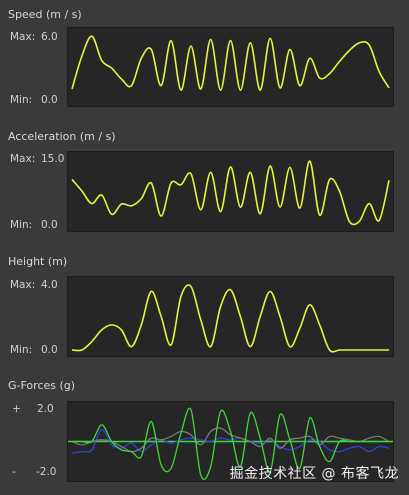 The width and height of the screenshot is (409, 495). What do you see at coordinates (38, 261) in the screenshot?
I see `height-title: Height (m)` at bounding box center [38, 261].